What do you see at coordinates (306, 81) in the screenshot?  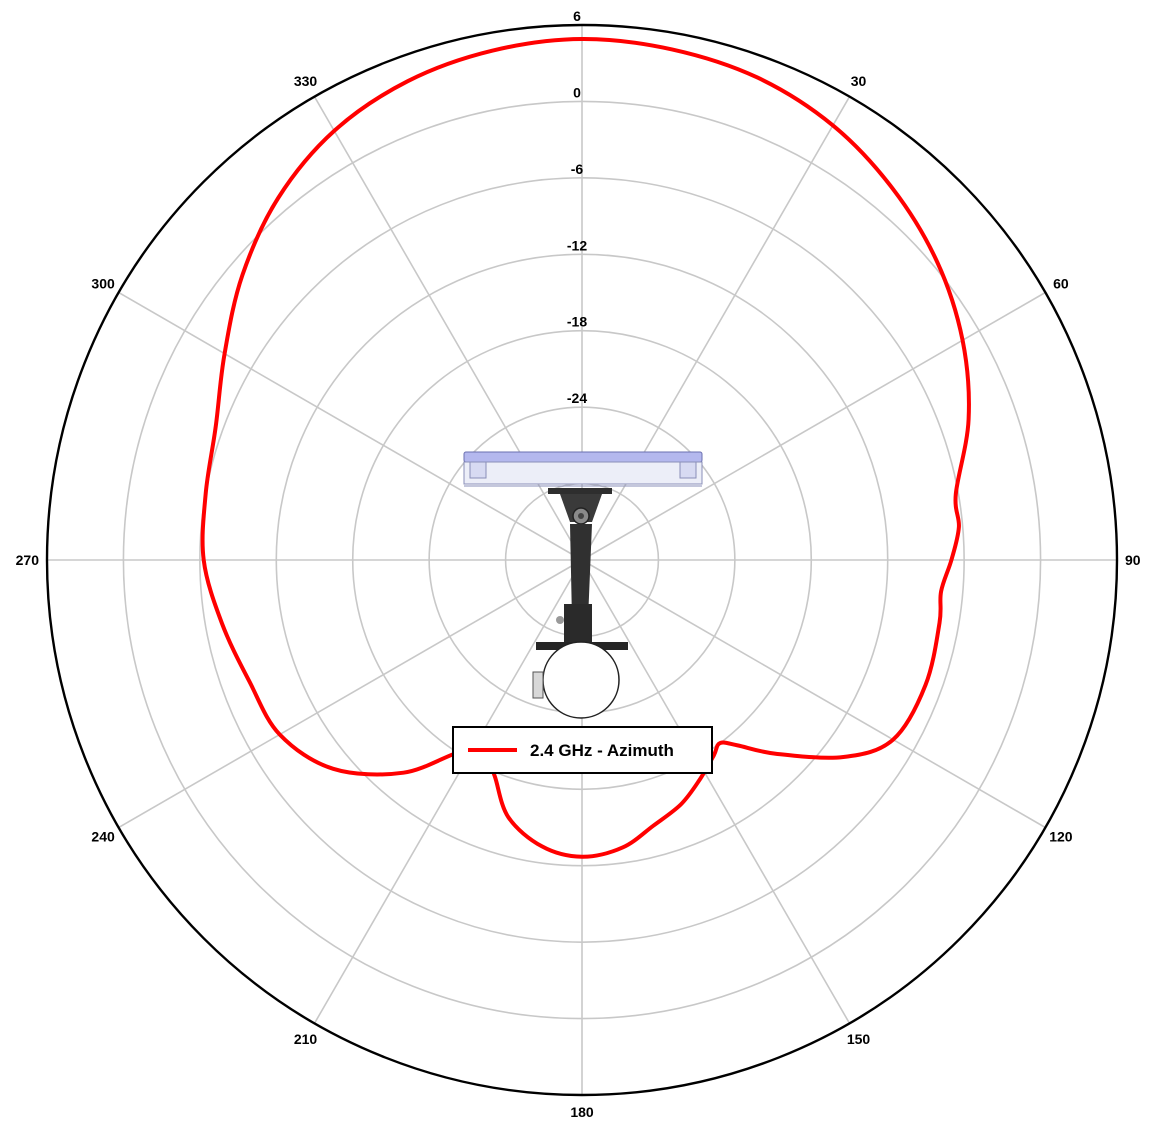 I see `angle-tick-label: 330` at bounding box center [306, 81].